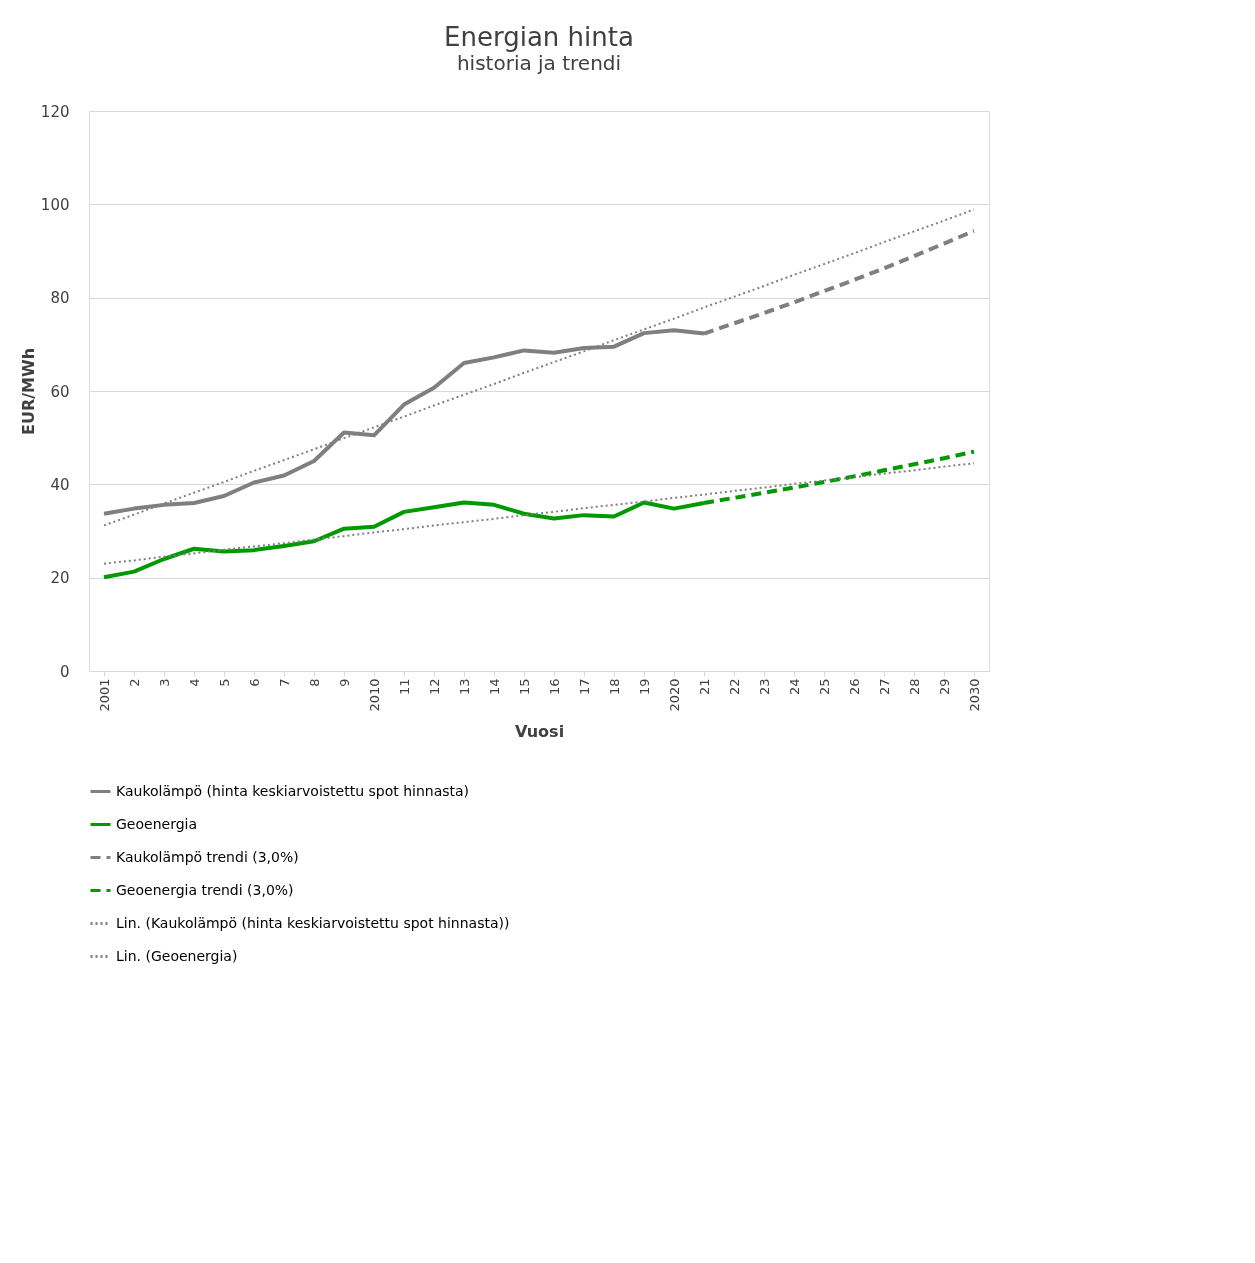  What do you see at coordinates (314, 682) in the screenshot?
I see `x-tick-label: 8` at bounding box center [314, 682].